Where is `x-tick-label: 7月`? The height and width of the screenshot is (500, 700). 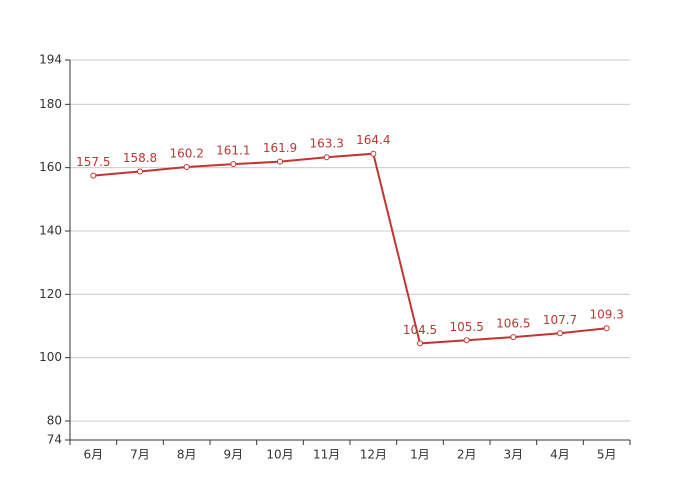 x-tick-label: 7月 is located at coordinates (140, 455).